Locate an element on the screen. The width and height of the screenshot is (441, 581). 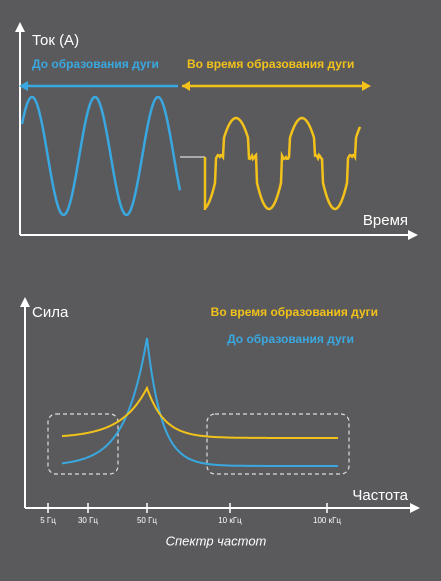
tick-label: 30 Гц is located at coordinates (88, 520).